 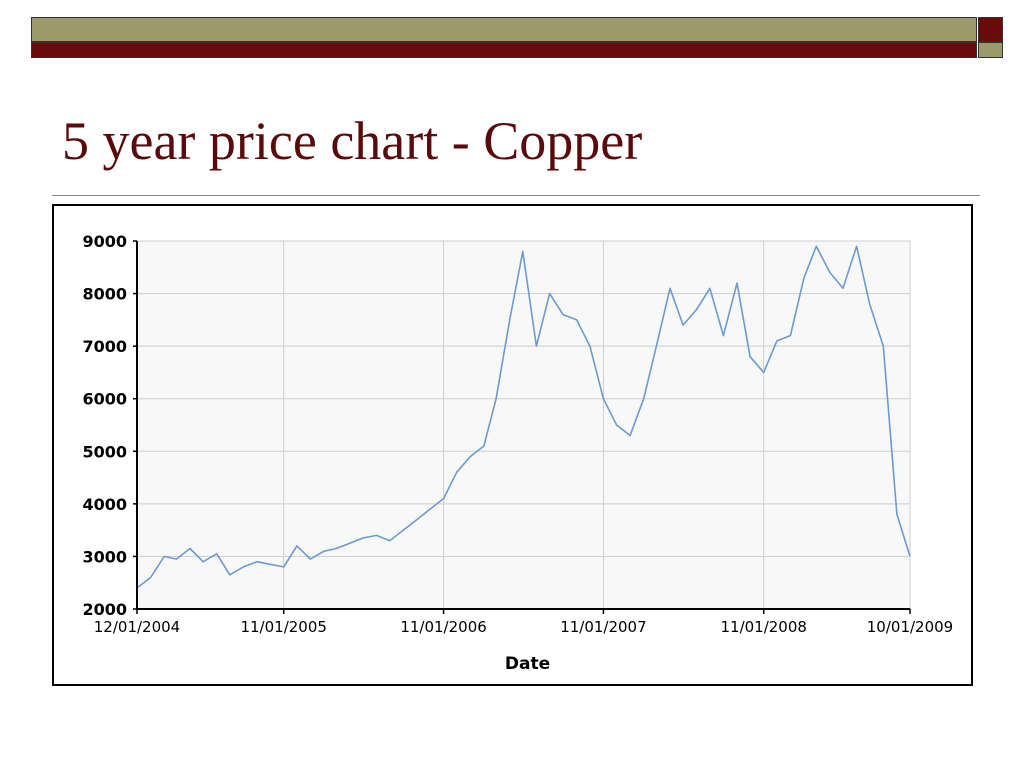 I want to click on x-tick-label: 11/01/2008, so click(x=763, y=627).